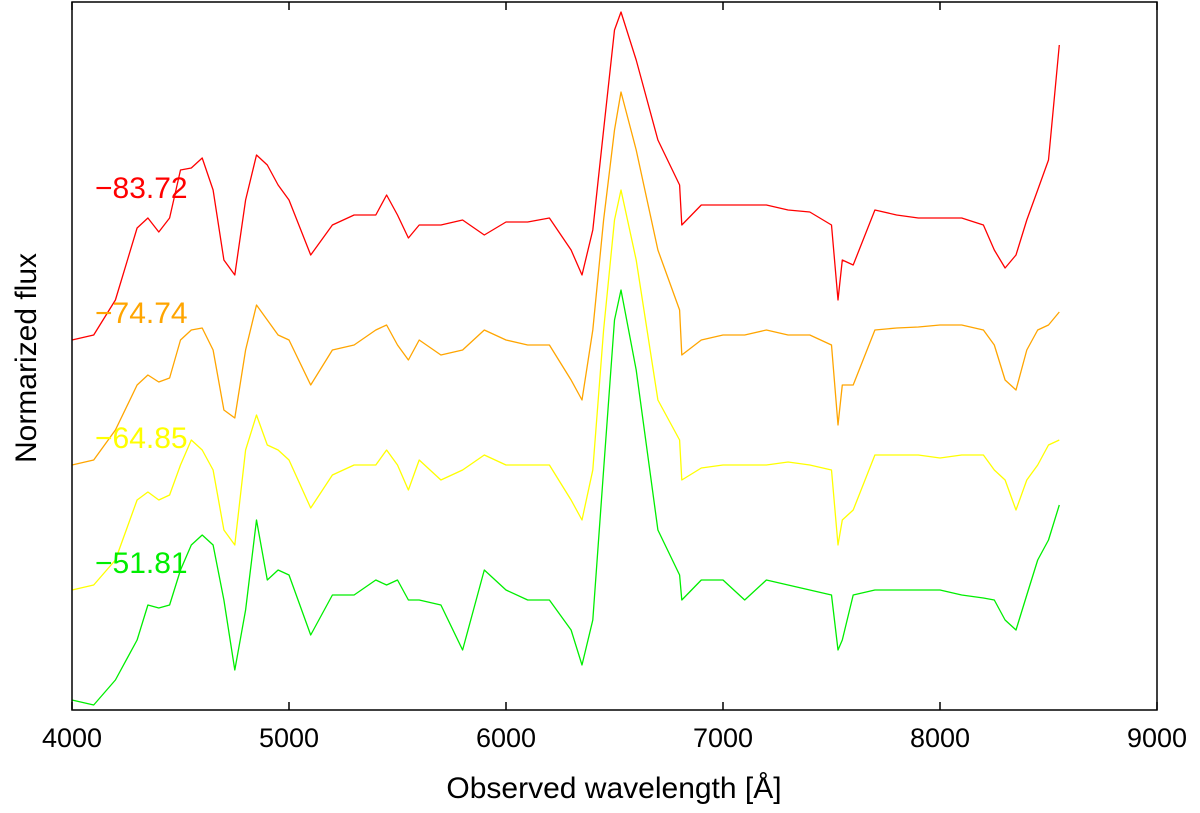 The height and width of the screenshot is (813, 1200). Describe the element at coordinates (289, 738) in the screenshot. I see `x-tick-label: 5000` at that location.